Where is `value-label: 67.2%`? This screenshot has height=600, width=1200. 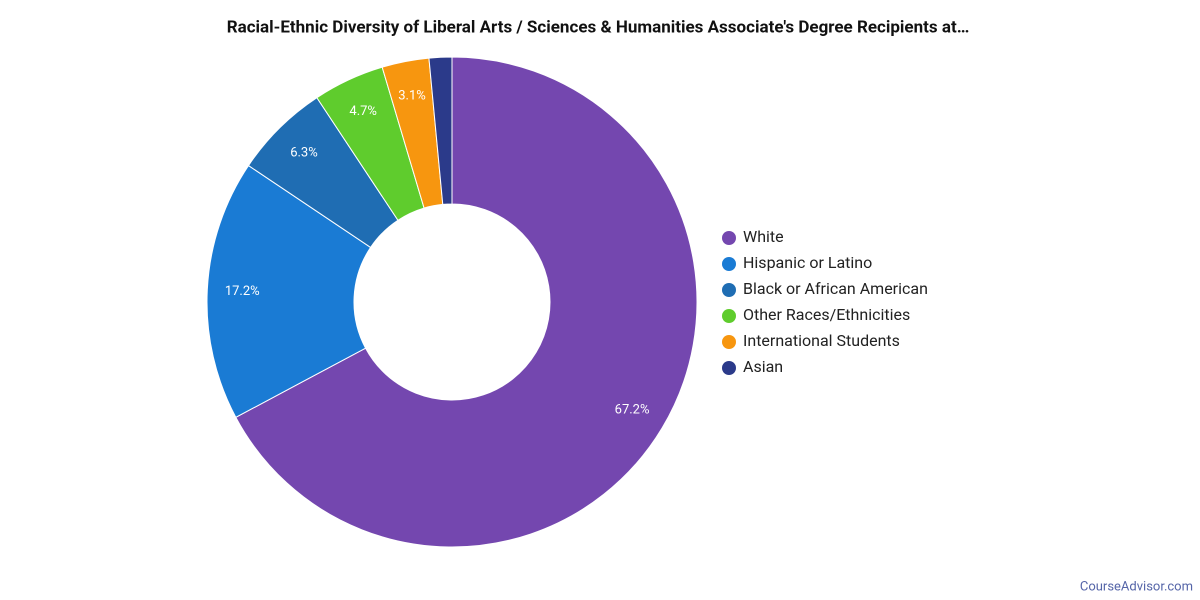
value-label: 67.2% is located at coordinates (632, 409).